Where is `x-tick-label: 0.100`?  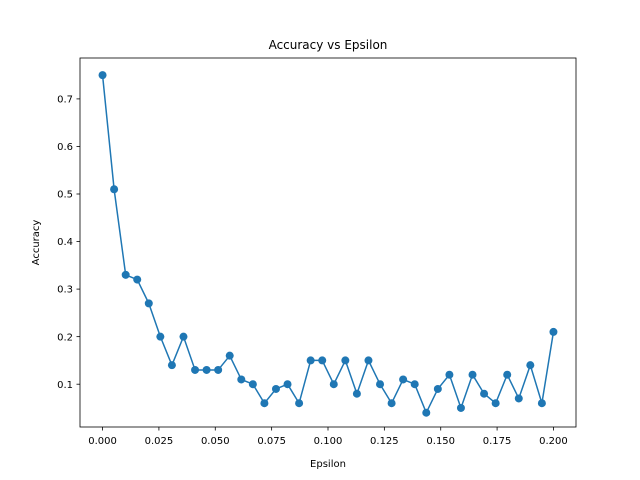
x-tick-label: 0.100 is located at coordinates (328, 441).